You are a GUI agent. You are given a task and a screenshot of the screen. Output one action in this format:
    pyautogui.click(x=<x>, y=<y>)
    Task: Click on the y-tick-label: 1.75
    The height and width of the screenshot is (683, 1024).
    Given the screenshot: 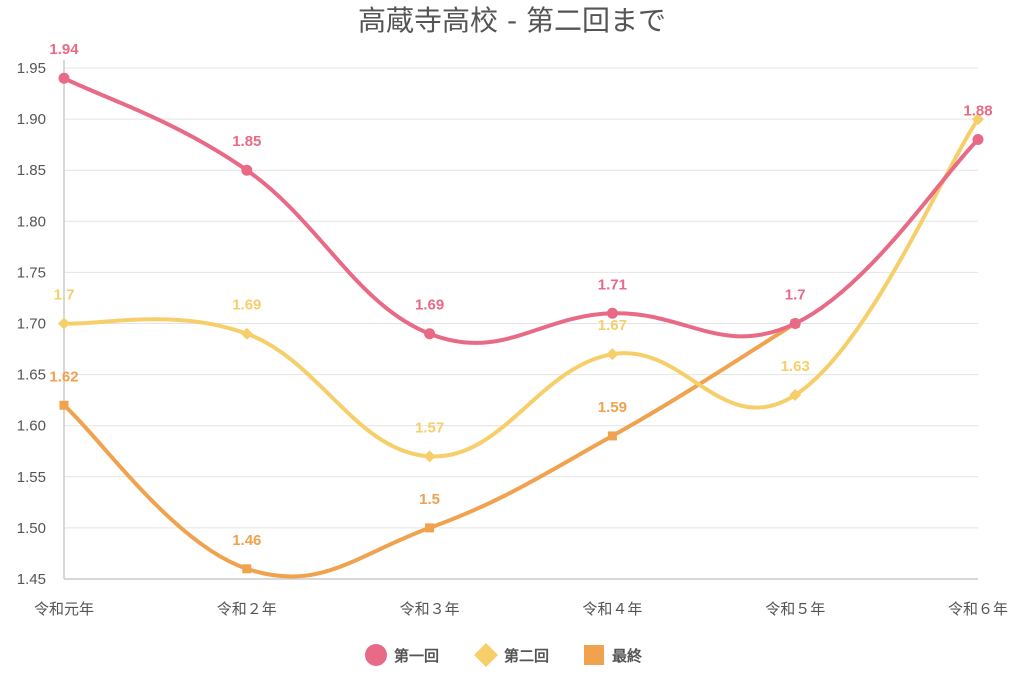 What is the action you would take?
    pyautogui.click(x=31, y=272)
    